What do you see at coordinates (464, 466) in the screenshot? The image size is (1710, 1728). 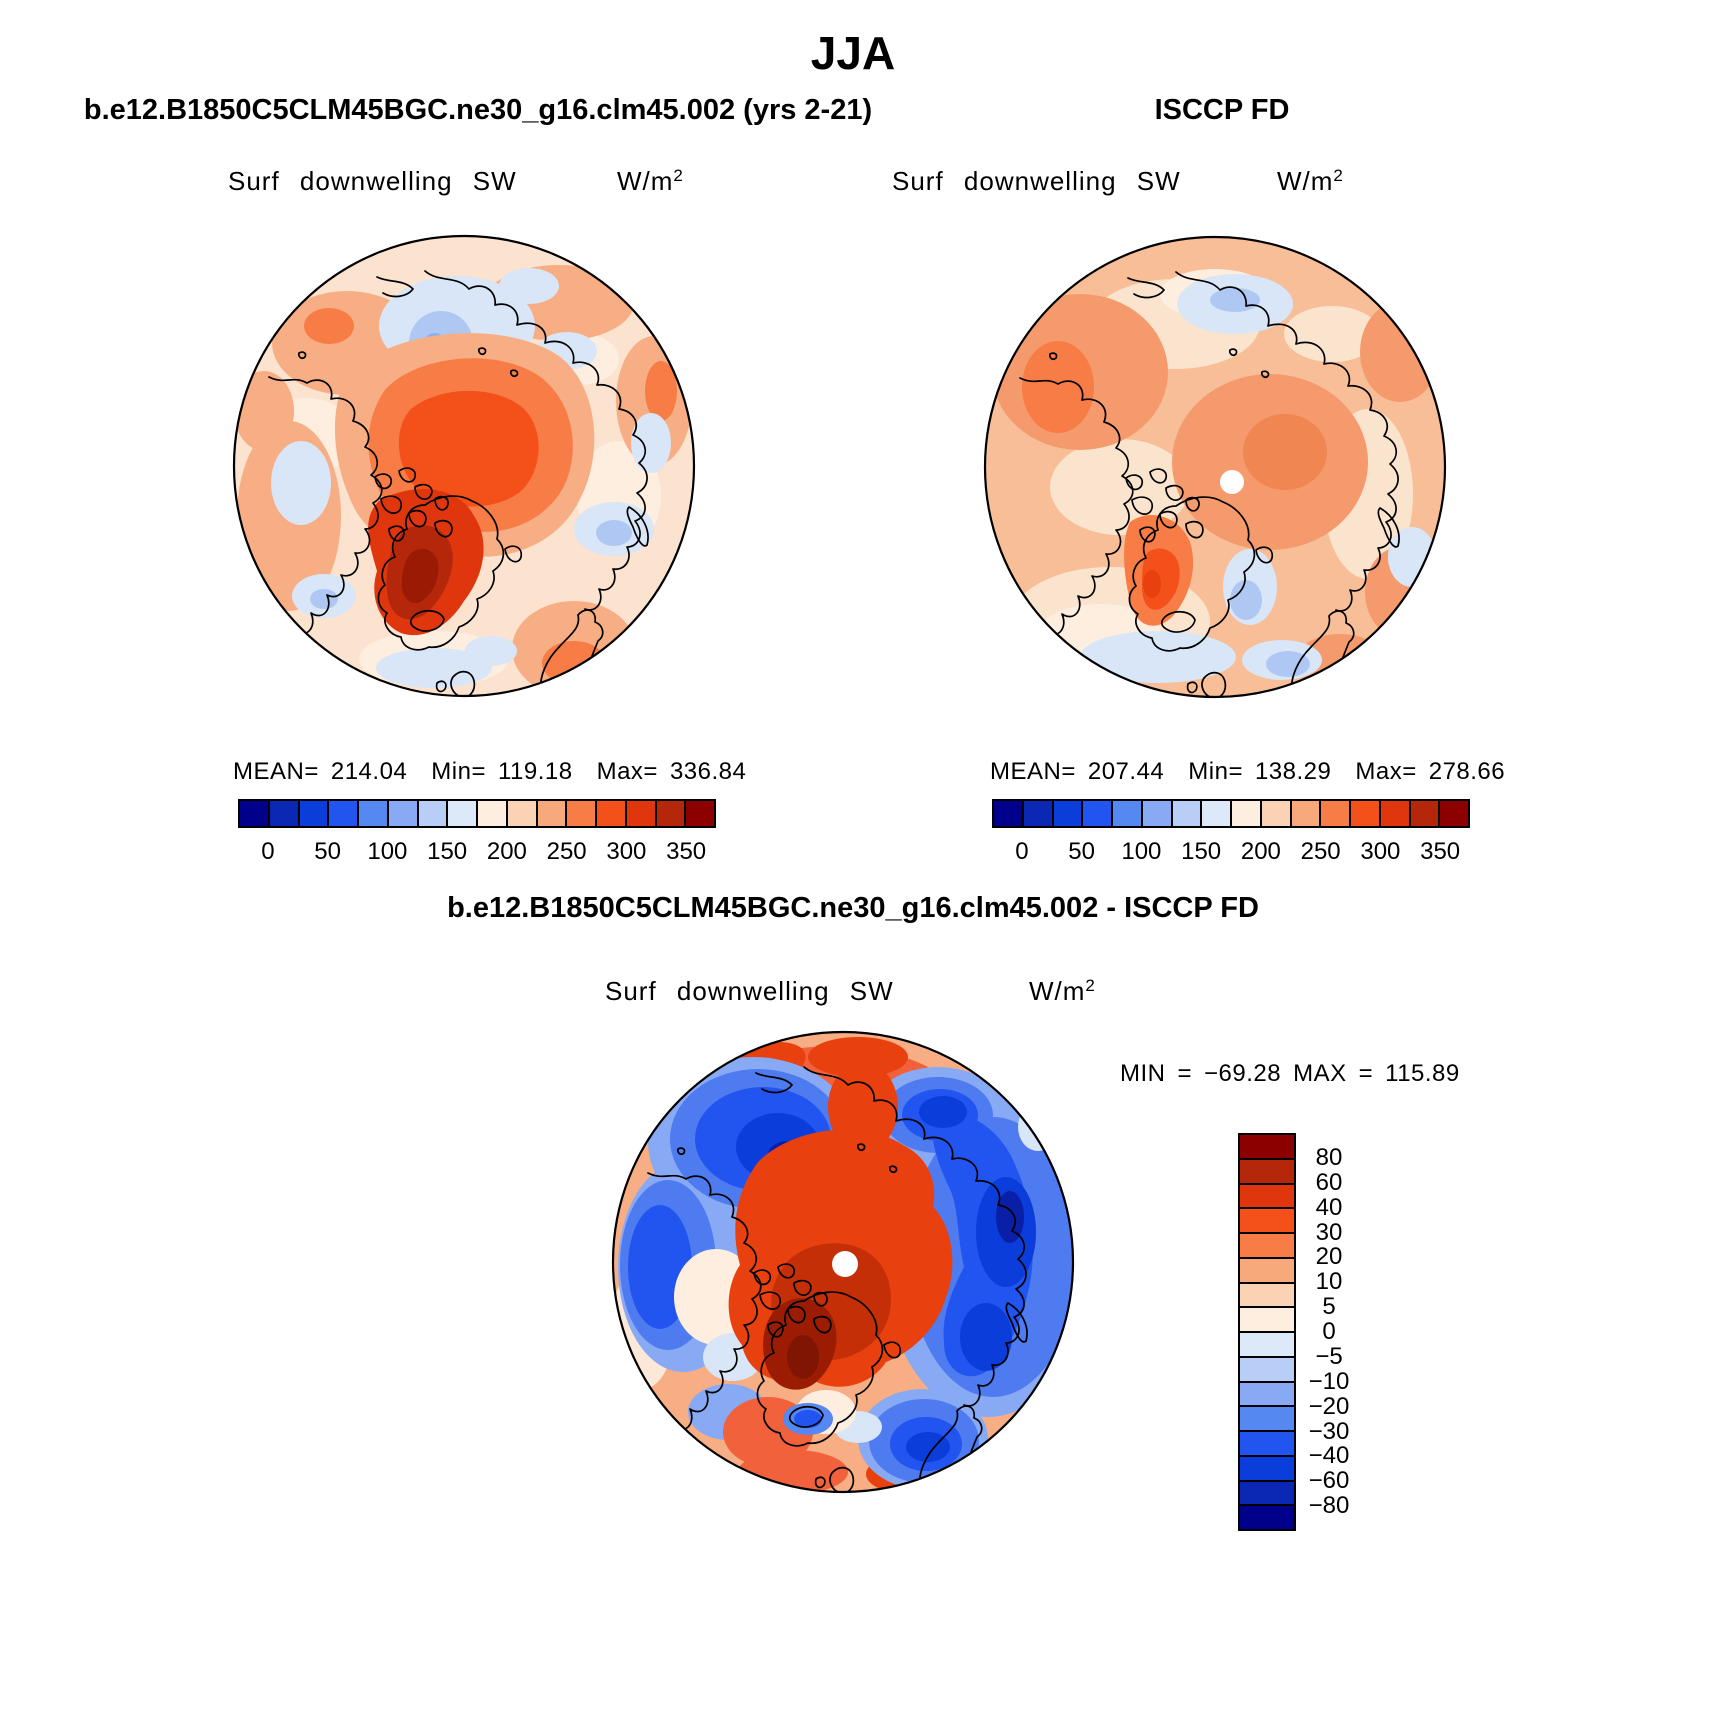 I see `model-map` at bounding box center [464, 466].